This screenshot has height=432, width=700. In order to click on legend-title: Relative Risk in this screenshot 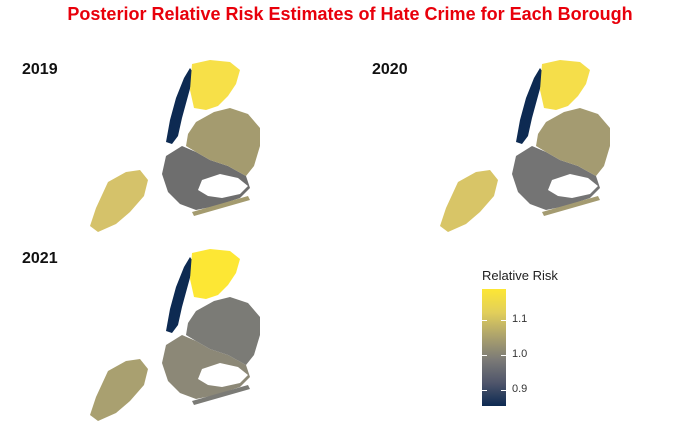, I will do `click(520, 275)`.